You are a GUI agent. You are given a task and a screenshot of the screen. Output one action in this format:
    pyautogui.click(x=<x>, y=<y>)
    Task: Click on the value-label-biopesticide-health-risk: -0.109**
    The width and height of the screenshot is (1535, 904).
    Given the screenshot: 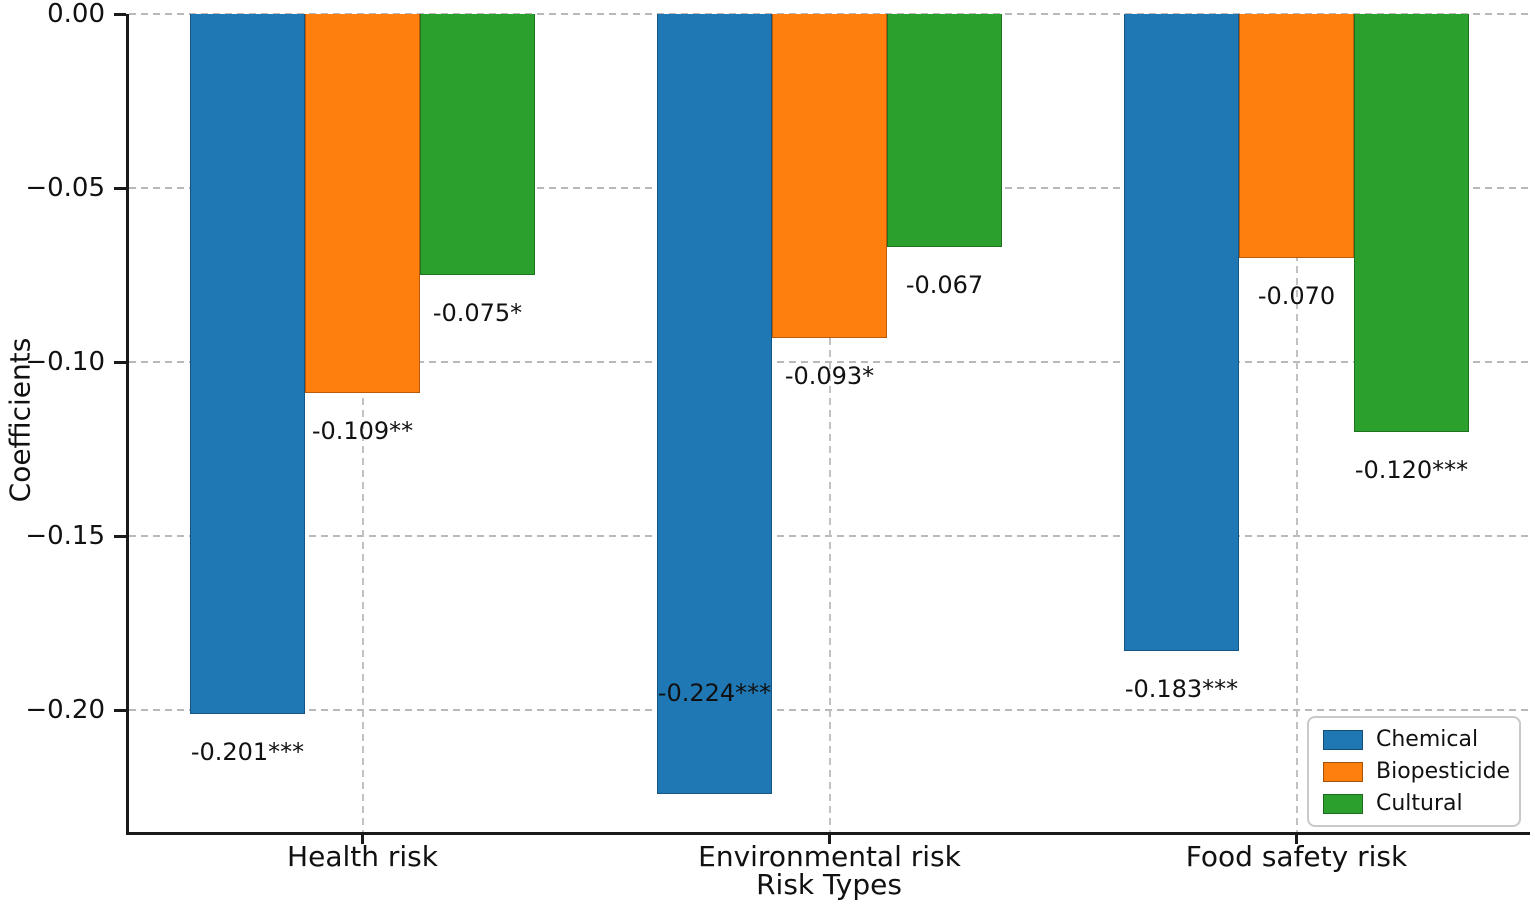 What is the action you would take?
    pyautogui.click(x=362, y=431)
    